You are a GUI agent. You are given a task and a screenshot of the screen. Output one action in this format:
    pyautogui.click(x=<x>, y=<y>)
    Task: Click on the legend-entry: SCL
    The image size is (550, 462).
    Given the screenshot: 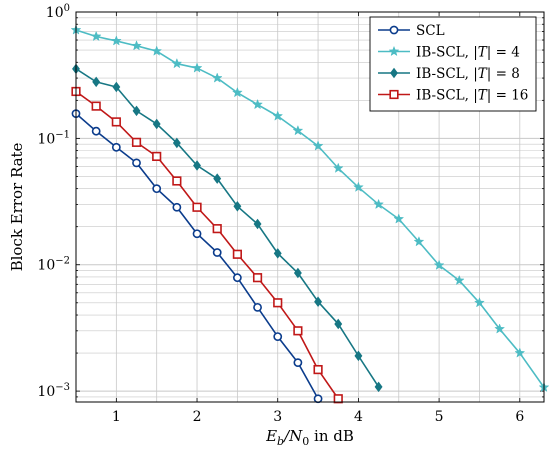 What is the action you would take?
    pyautogui.click(x=411, y=31)
    